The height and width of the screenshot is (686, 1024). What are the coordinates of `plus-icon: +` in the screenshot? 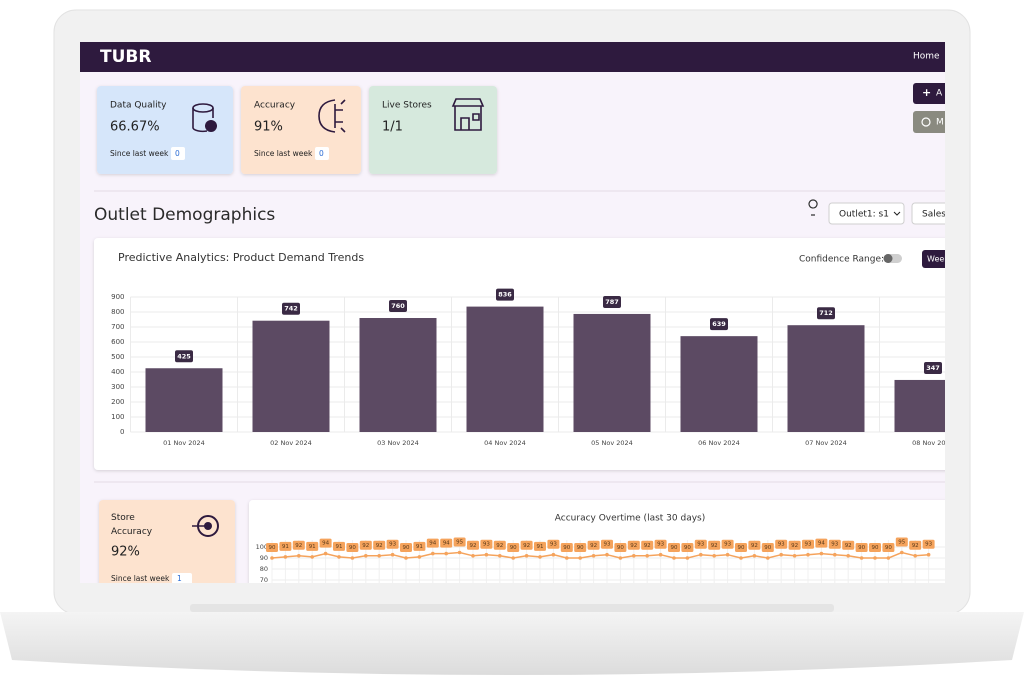 It's located at (926, 92).